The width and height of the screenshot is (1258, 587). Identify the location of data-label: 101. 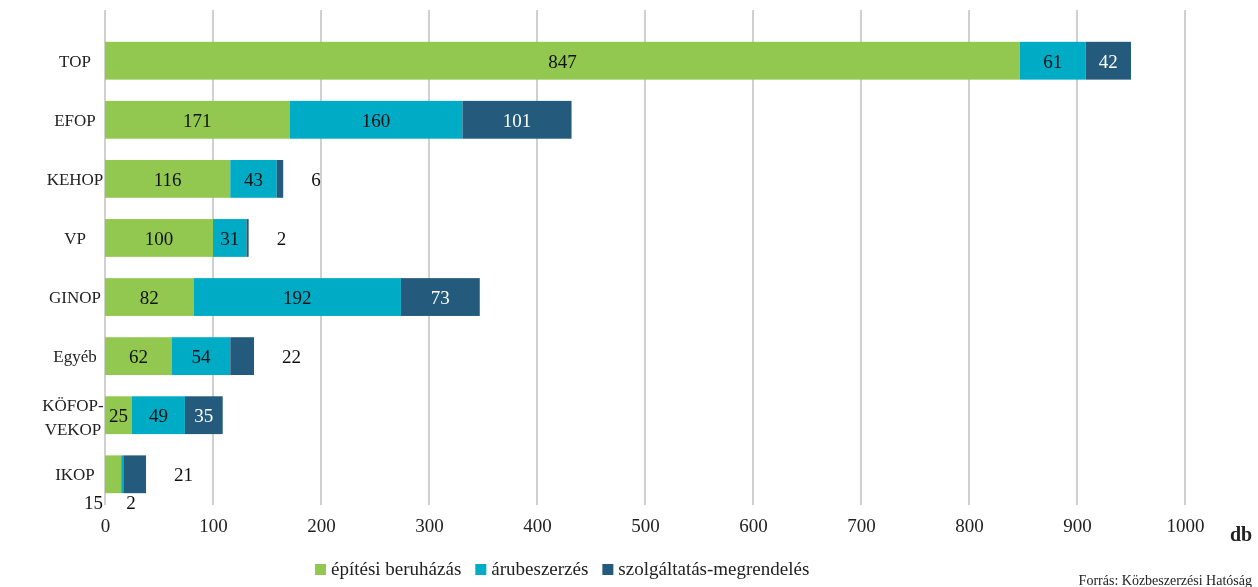
(517, 120).